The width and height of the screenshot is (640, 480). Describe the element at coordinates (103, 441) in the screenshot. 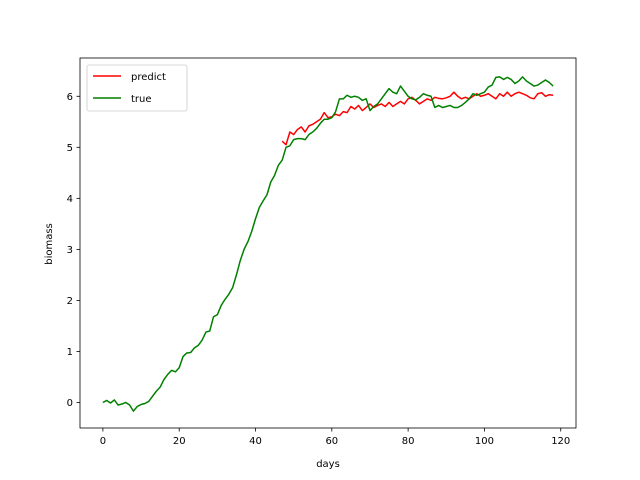

I see `x-tick-label: 0` at that location.